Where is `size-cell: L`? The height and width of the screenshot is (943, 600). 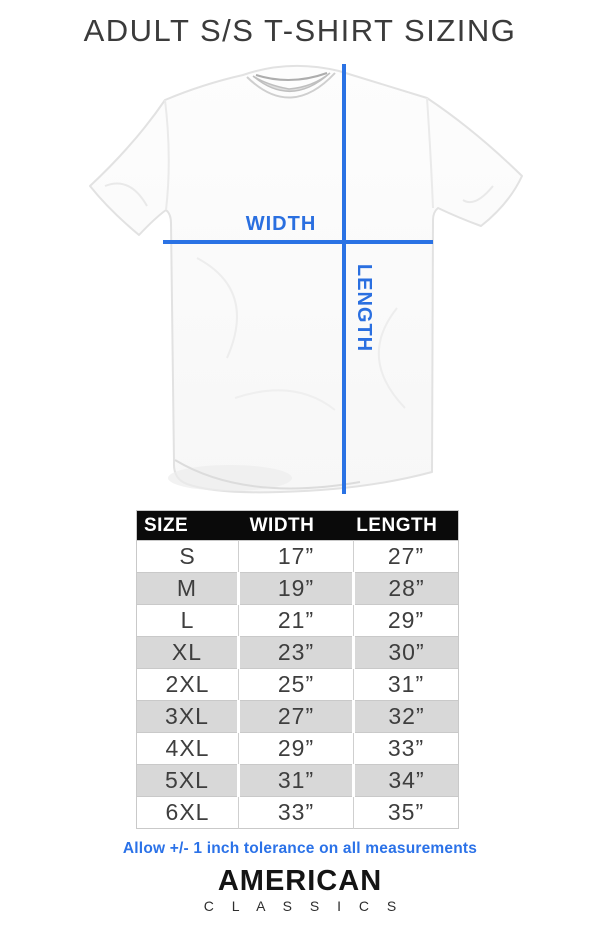 size-cell: L is located at coordinates (187, 620).